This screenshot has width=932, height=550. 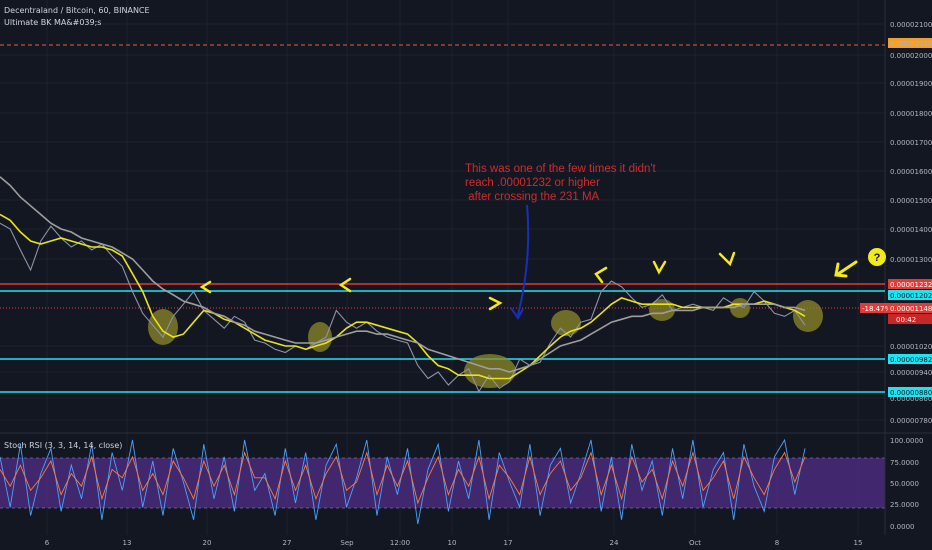 I want to click on rsi-tick-label: 100.0000, so click(x=906, y=441).